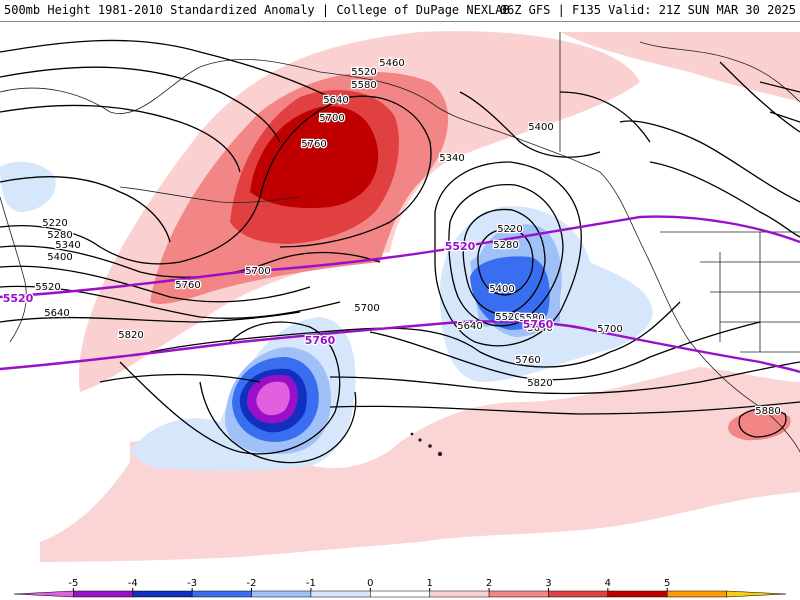 This screenshot has width=800, height=600. What do you see at coordinates (767, 411) in the screenshot?
I see `height-contour-label: 5880` at bounding box center [767, 411].